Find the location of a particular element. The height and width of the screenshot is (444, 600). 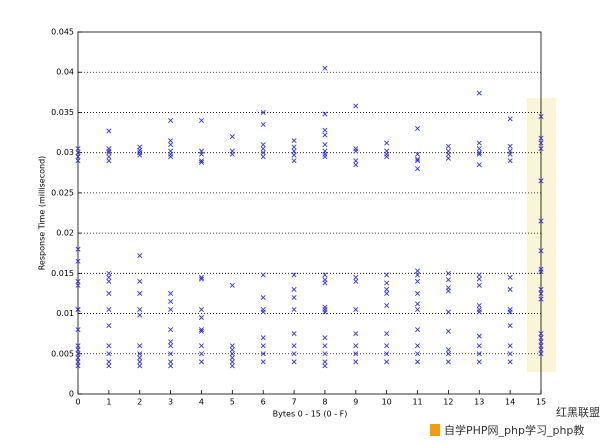

y-tick-label: 0.005 is located at coordinates (62, 353).